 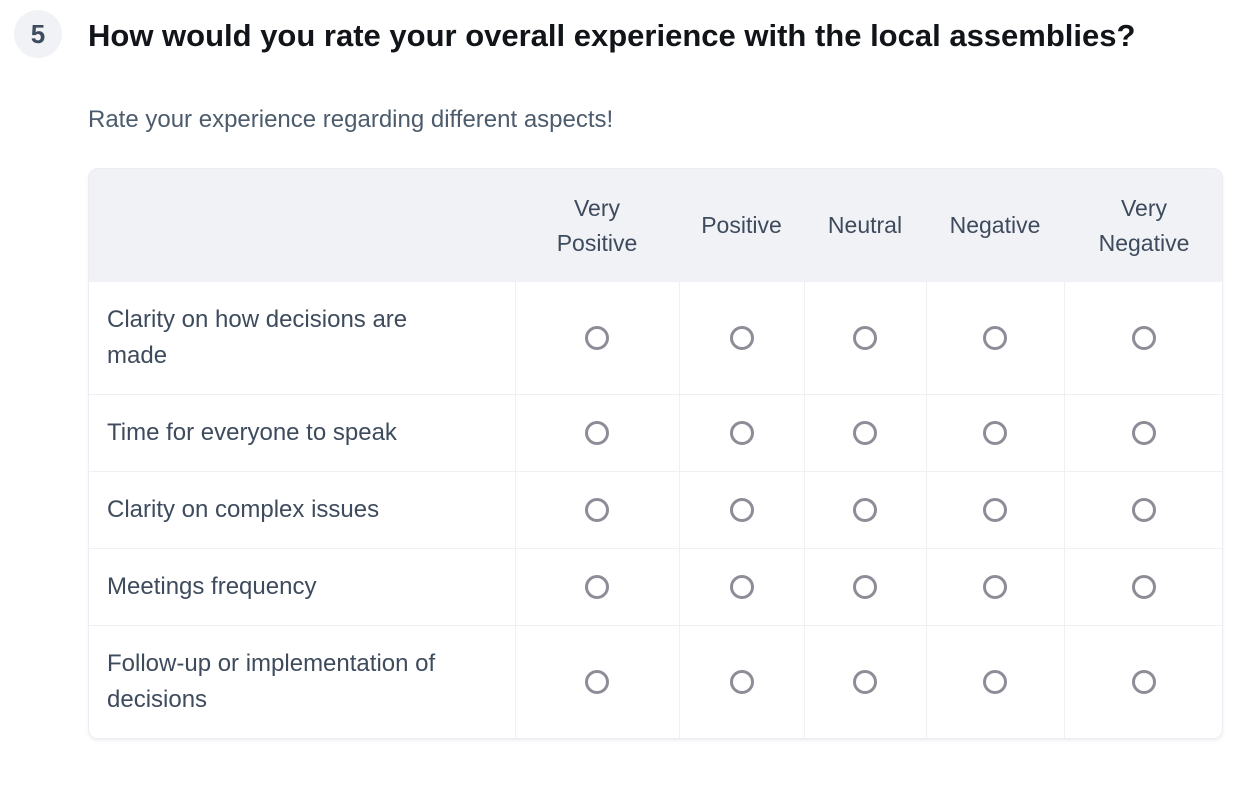 I want to click on column-header-very-negative: Very Negative, so click(x=1143, y=225).